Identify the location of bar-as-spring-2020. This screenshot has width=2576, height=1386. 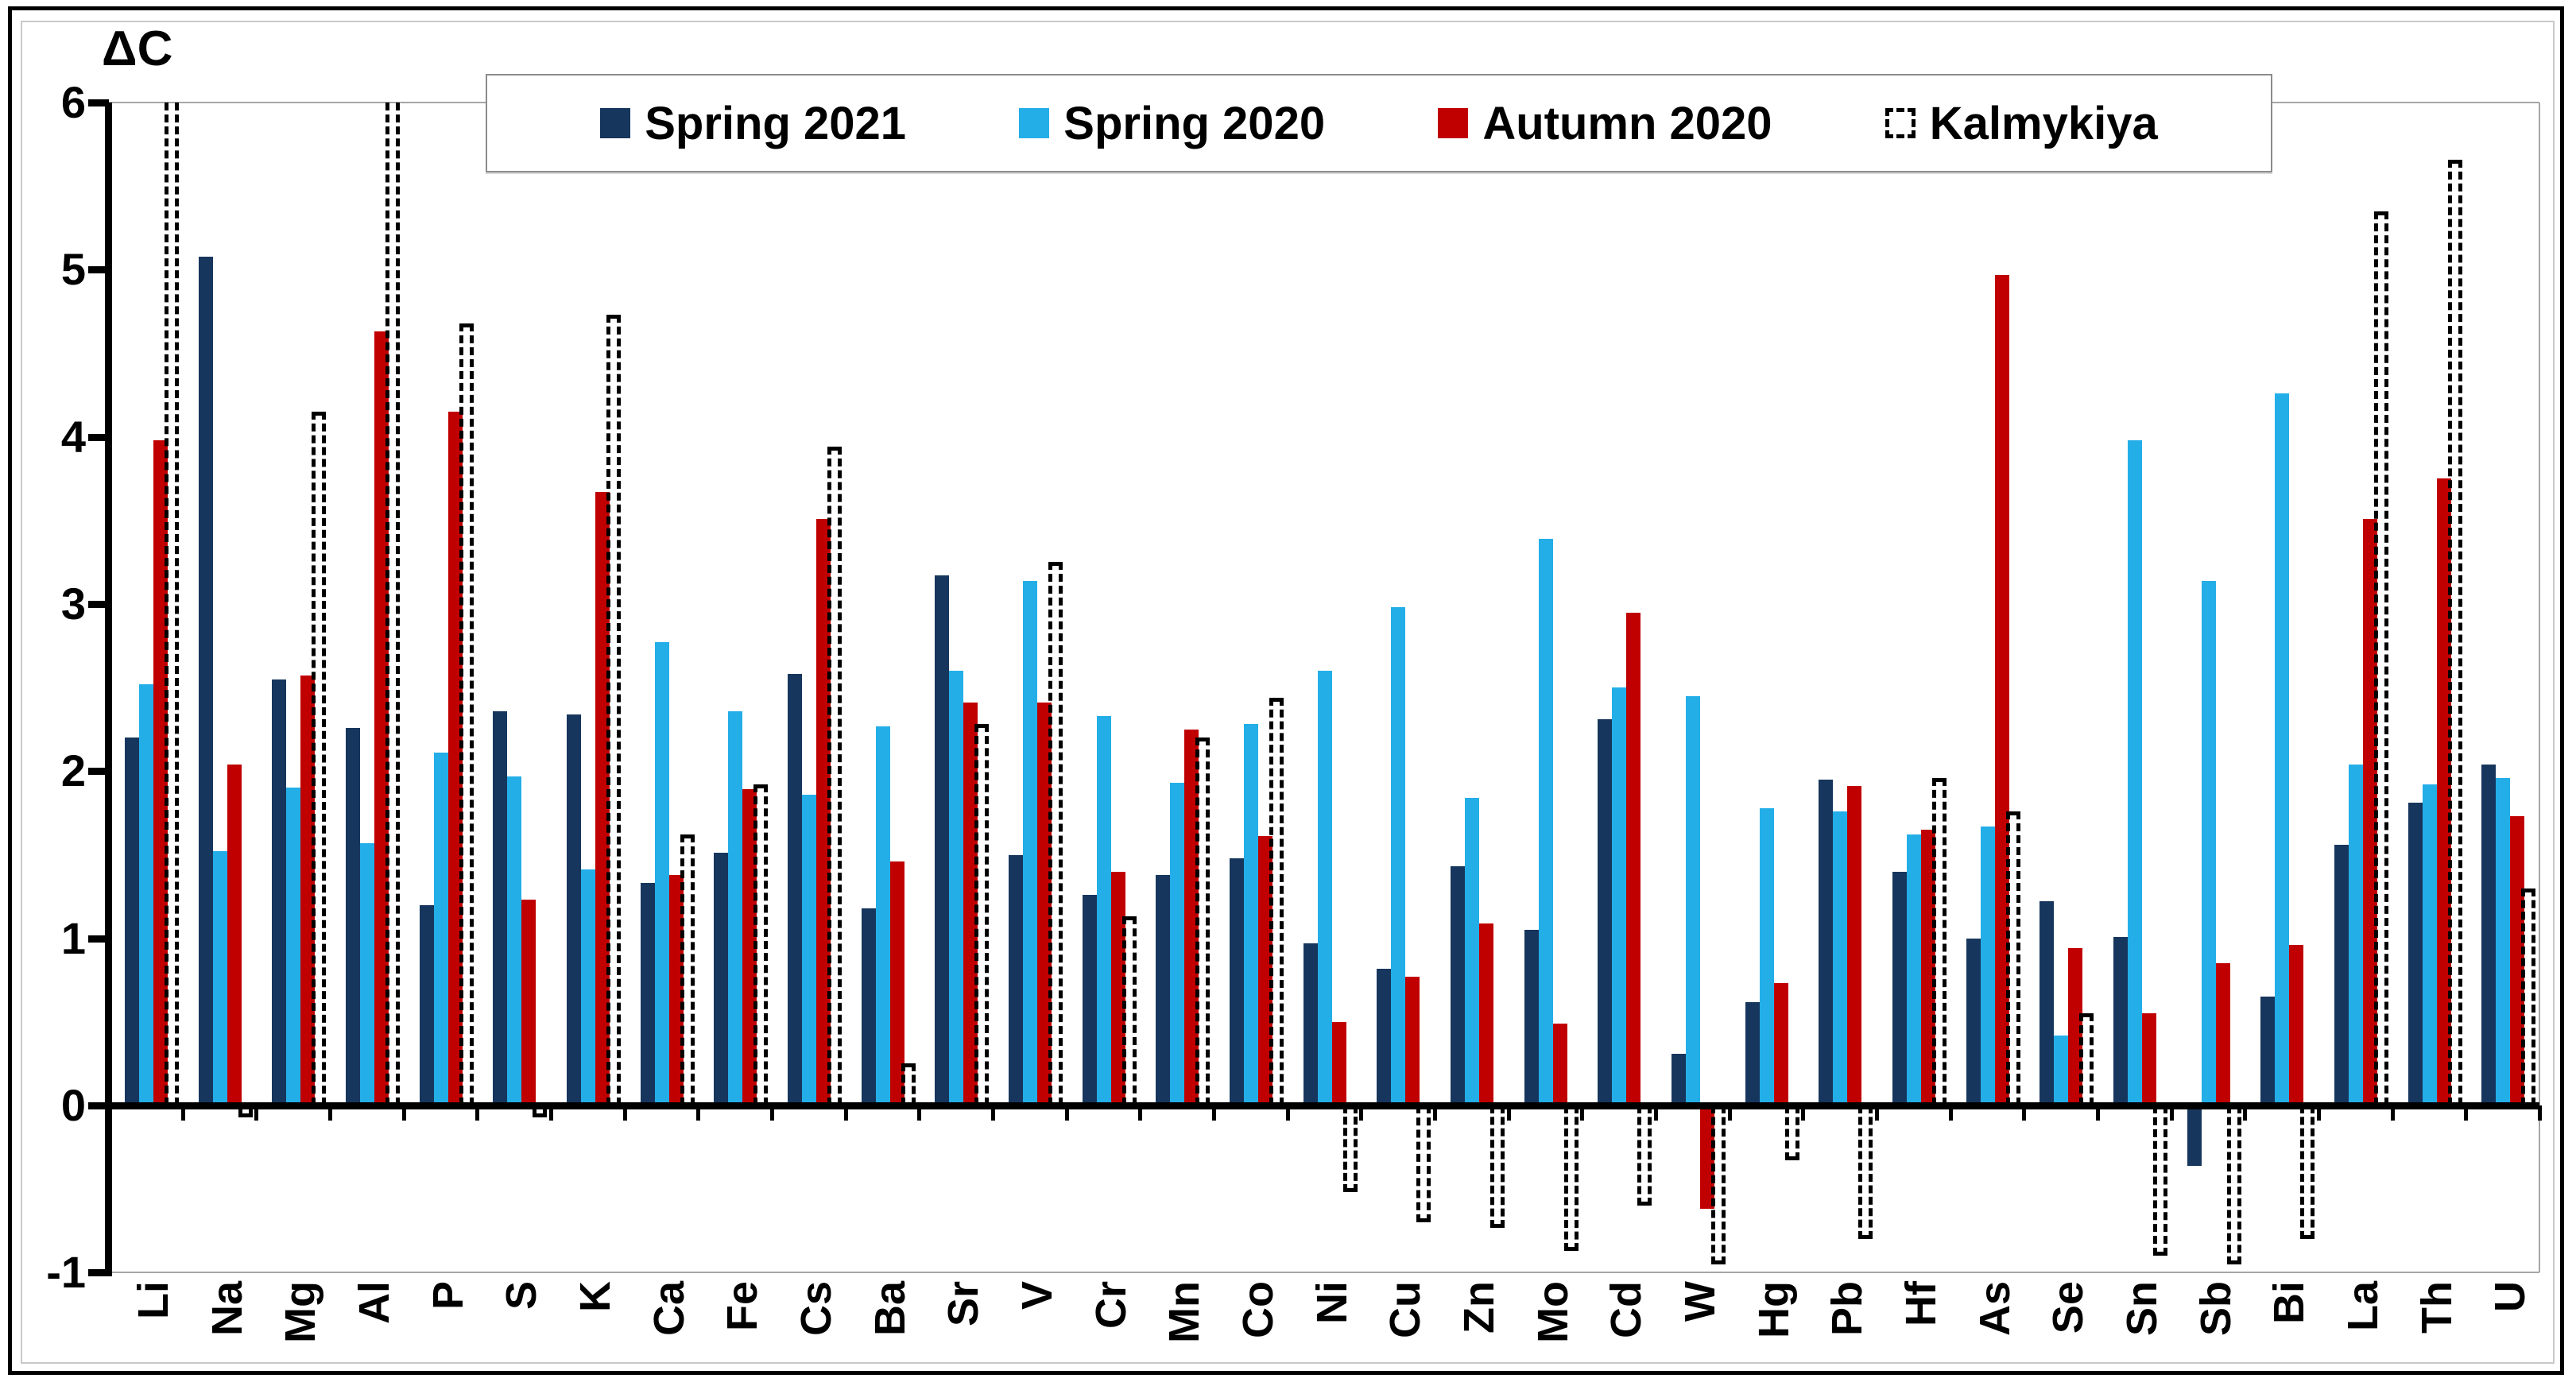
(1987, 965).